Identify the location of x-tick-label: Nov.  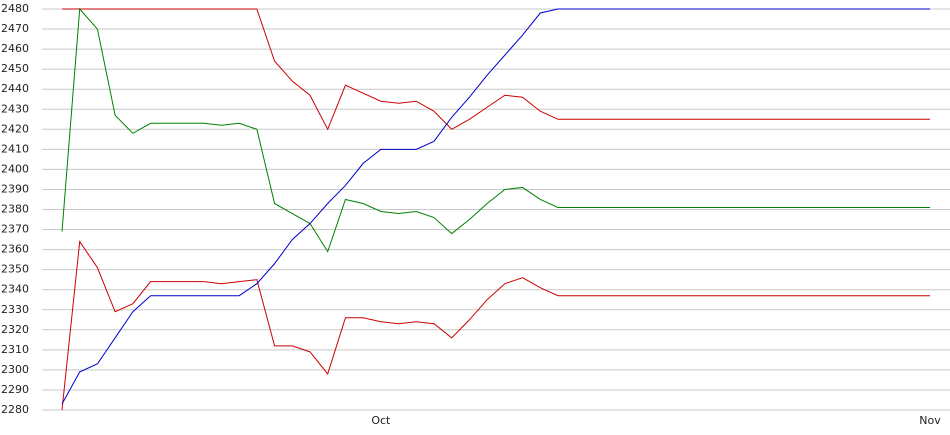
(930, 420).